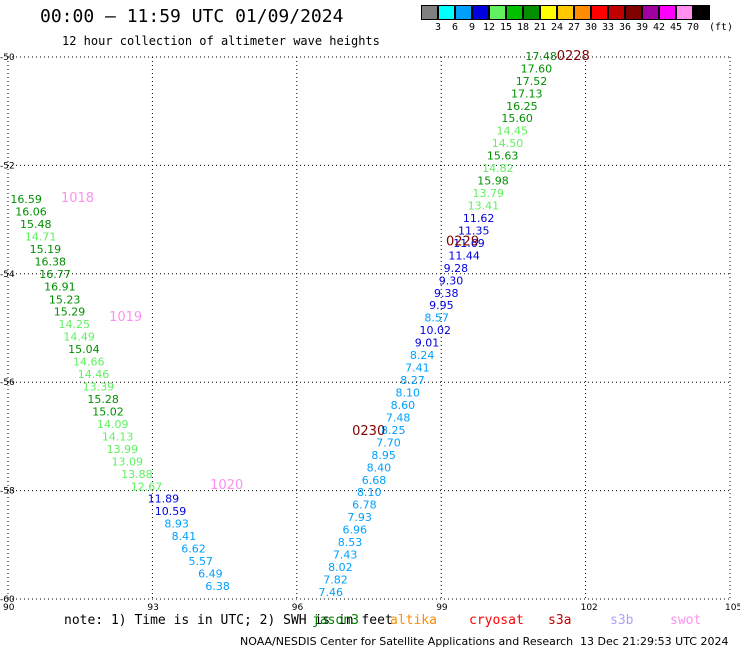 The width and height of the screenshot is (740, 650). I want to click on wave-height-label: 11.35, so click(474, 230).